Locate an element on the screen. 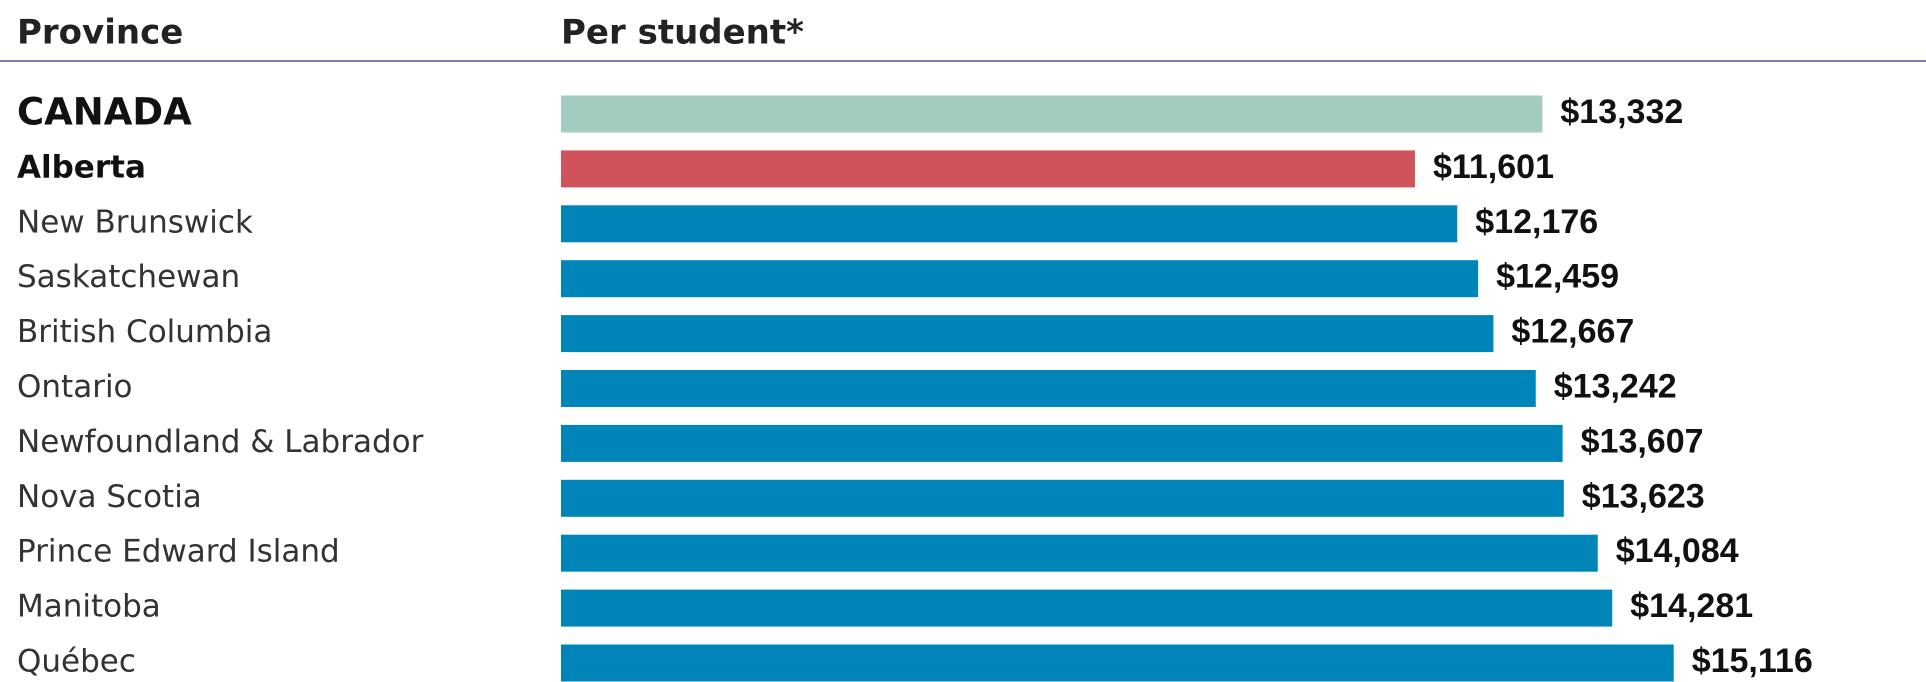 The width and height of the screenshot is (1926, 682). category-label: Manitoba is located at coordinates (89, 607).